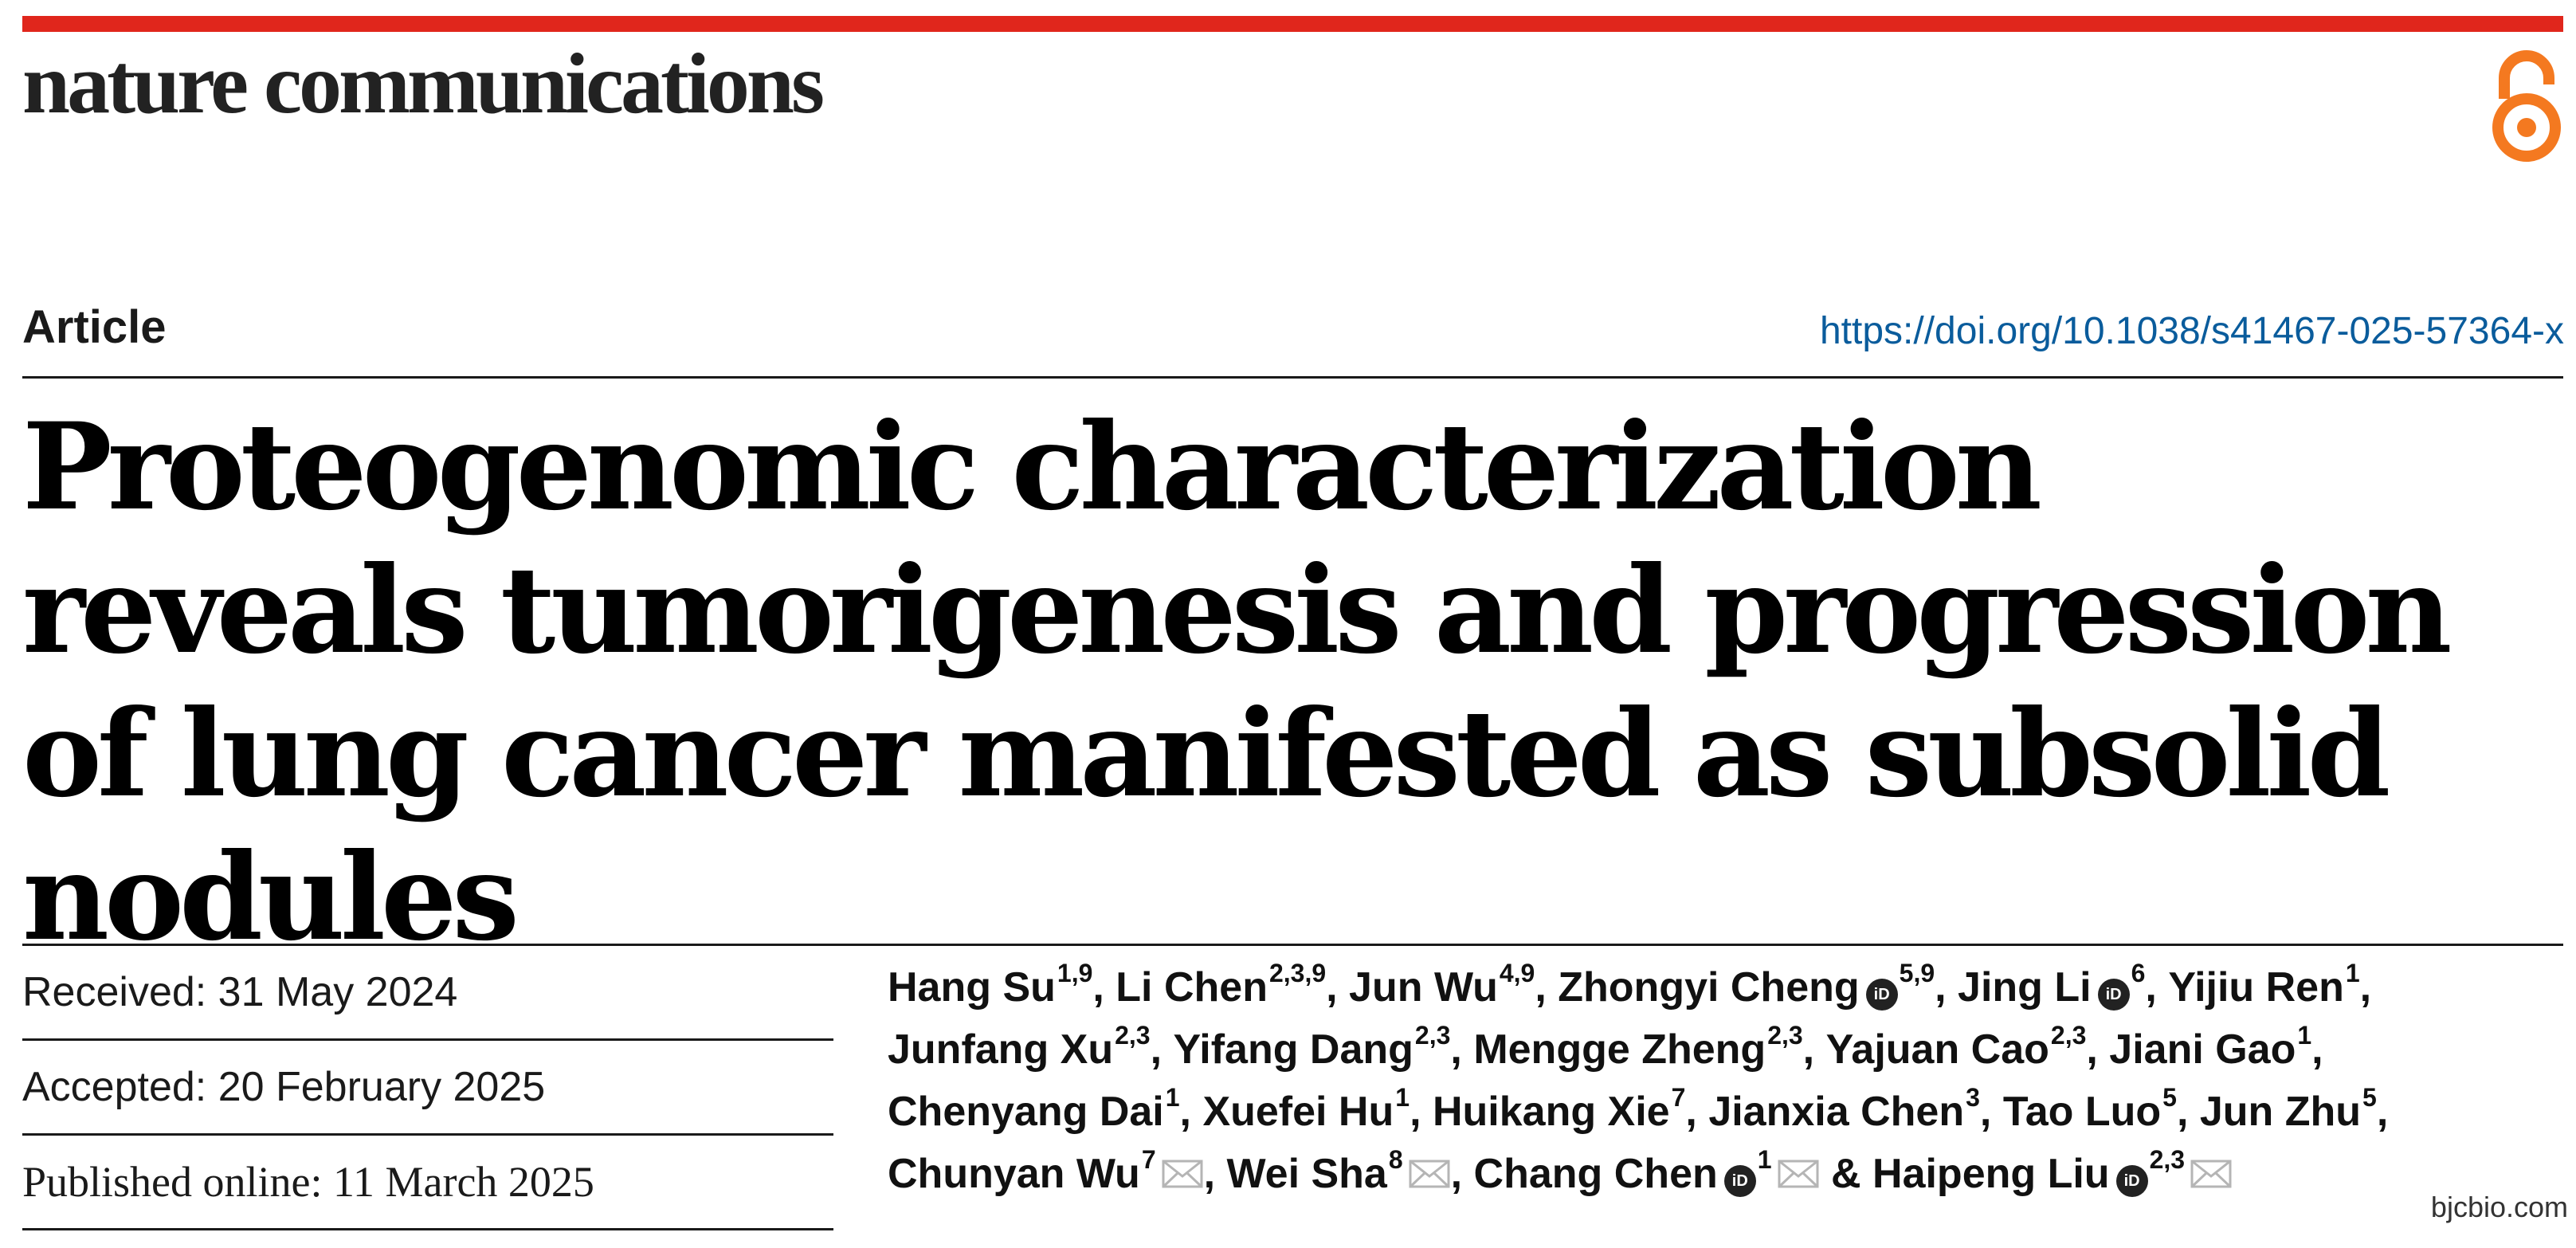 This screenshot has height=1248, width=2576. I want to click on author: Hang Su1,9,, so click(1002, 985).